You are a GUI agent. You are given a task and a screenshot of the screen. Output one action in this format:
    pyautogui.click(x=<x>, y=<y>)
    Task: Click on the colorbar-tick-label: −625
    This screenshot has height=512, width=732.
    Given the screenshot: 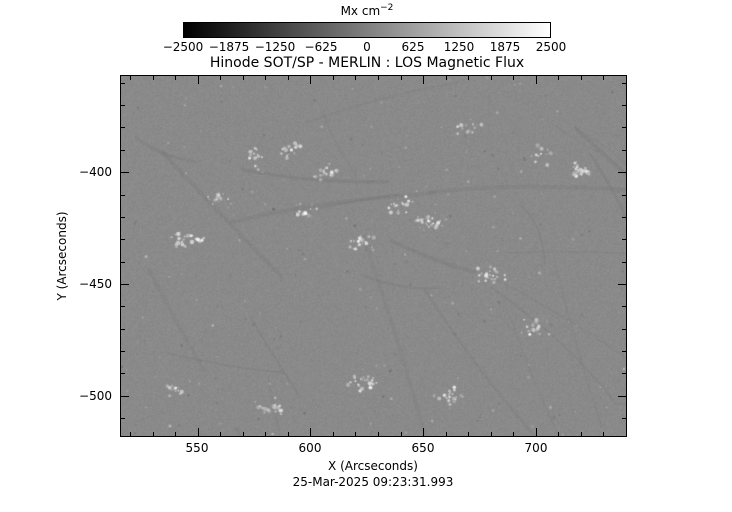 What is the action you would take?
    pyautogui.click(x=321, y=47)
    